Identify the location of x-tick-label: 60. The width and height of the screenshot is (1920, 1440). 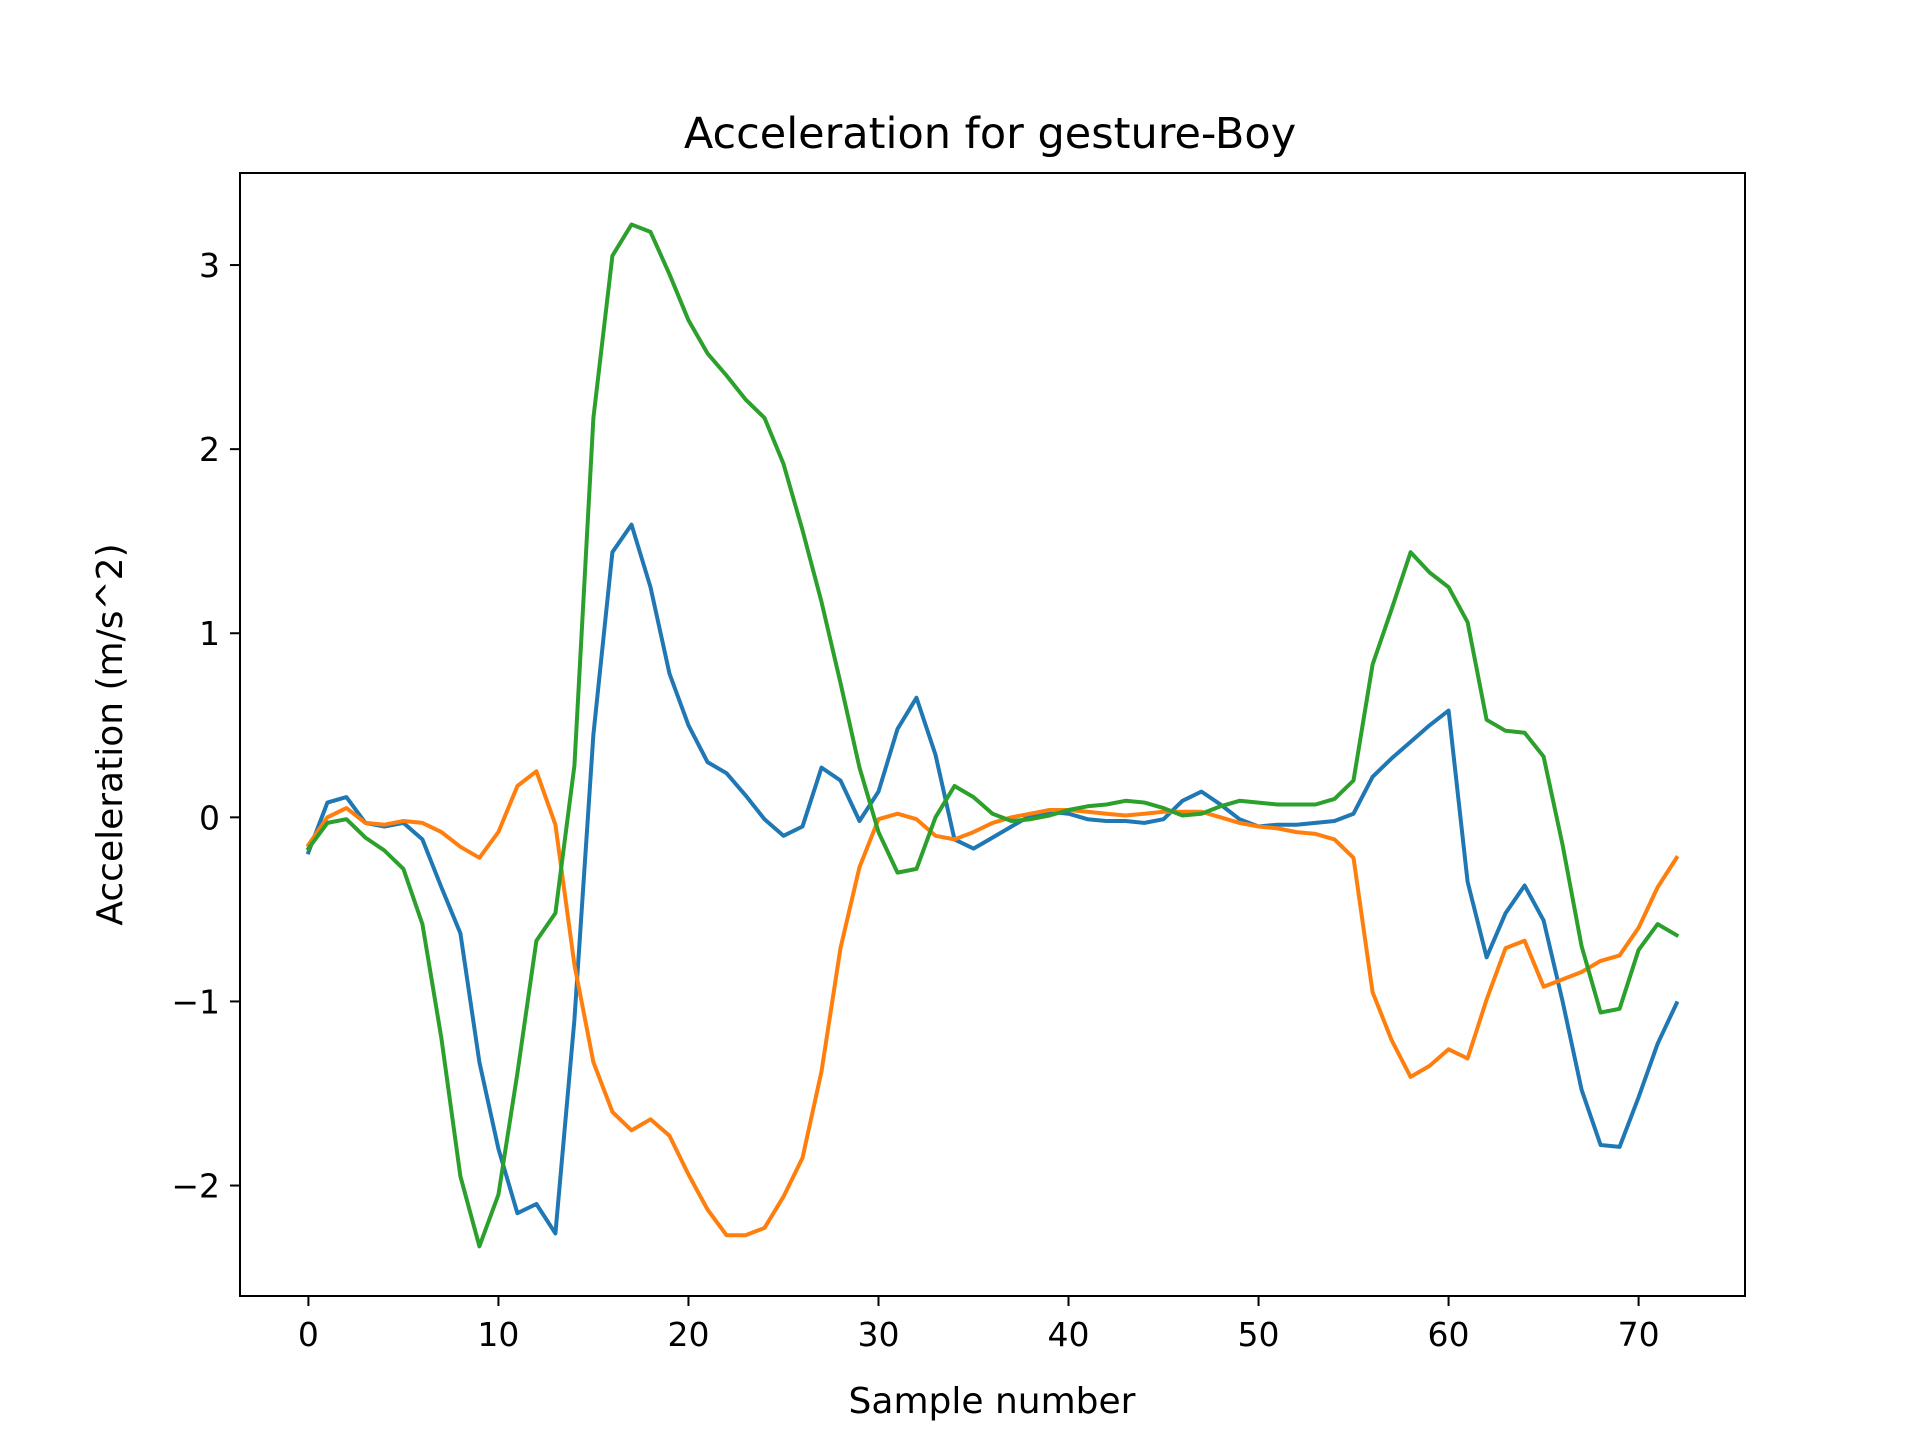
(1449, 1334).